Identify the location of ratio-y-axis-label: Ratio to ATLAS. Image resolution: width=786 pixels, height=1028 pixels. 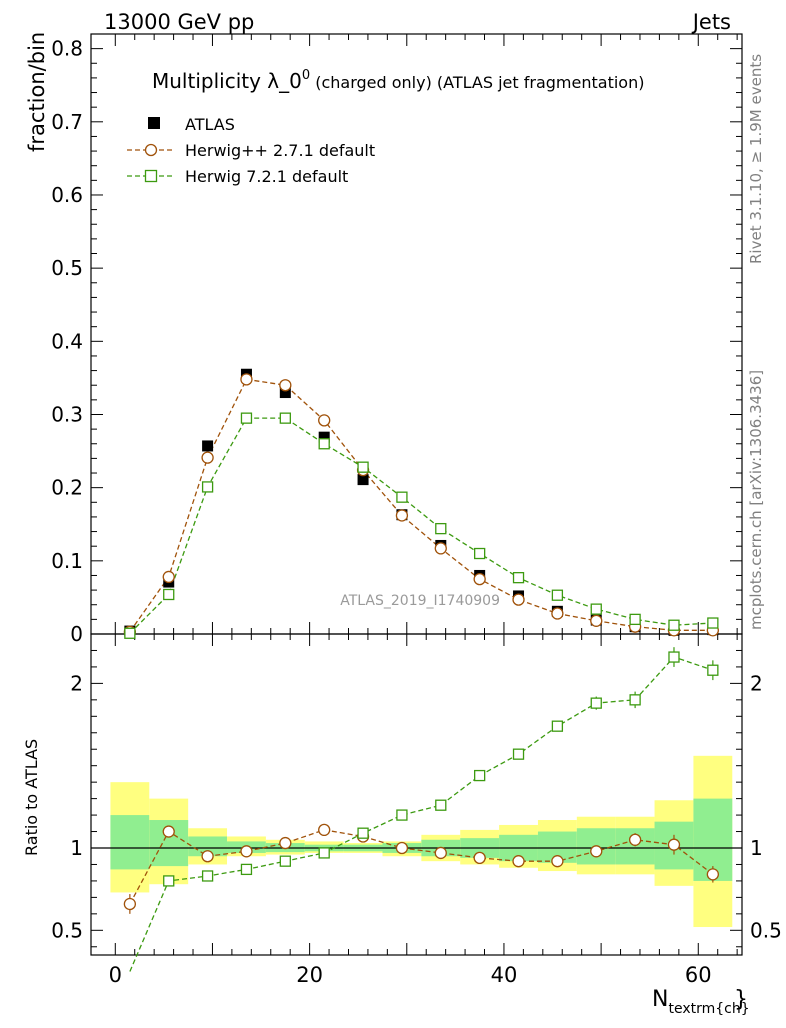
(31, 797).